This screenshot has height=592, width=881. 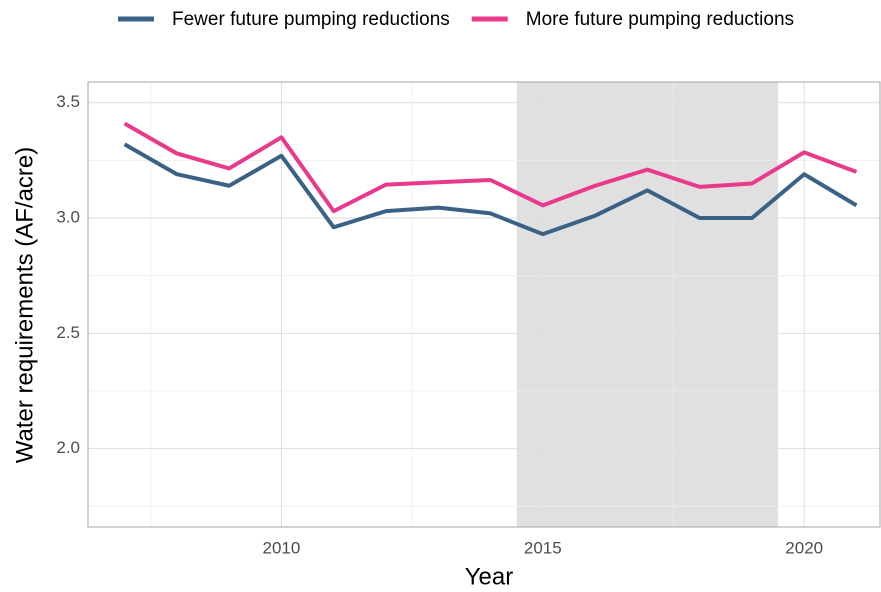 I want to click on x-axis-title: Year, so click(x=489, y=576).